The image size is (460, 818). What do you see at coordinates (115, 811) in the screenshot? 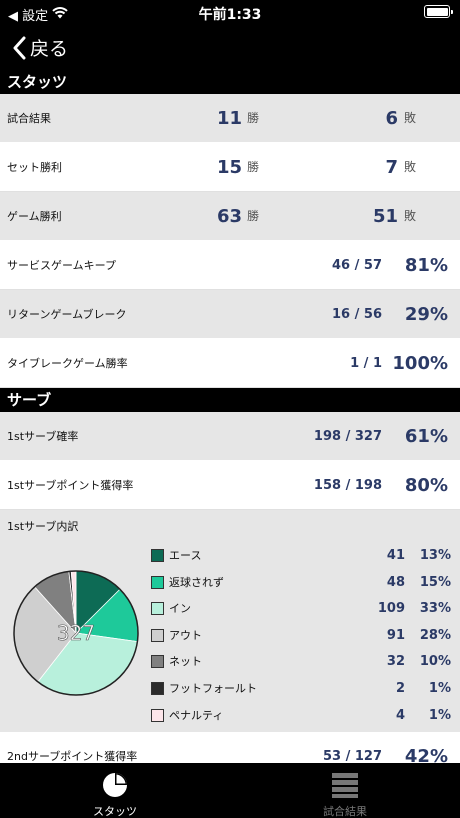
I see `tab-label: スタッツ` at bounding box center [115, 811].